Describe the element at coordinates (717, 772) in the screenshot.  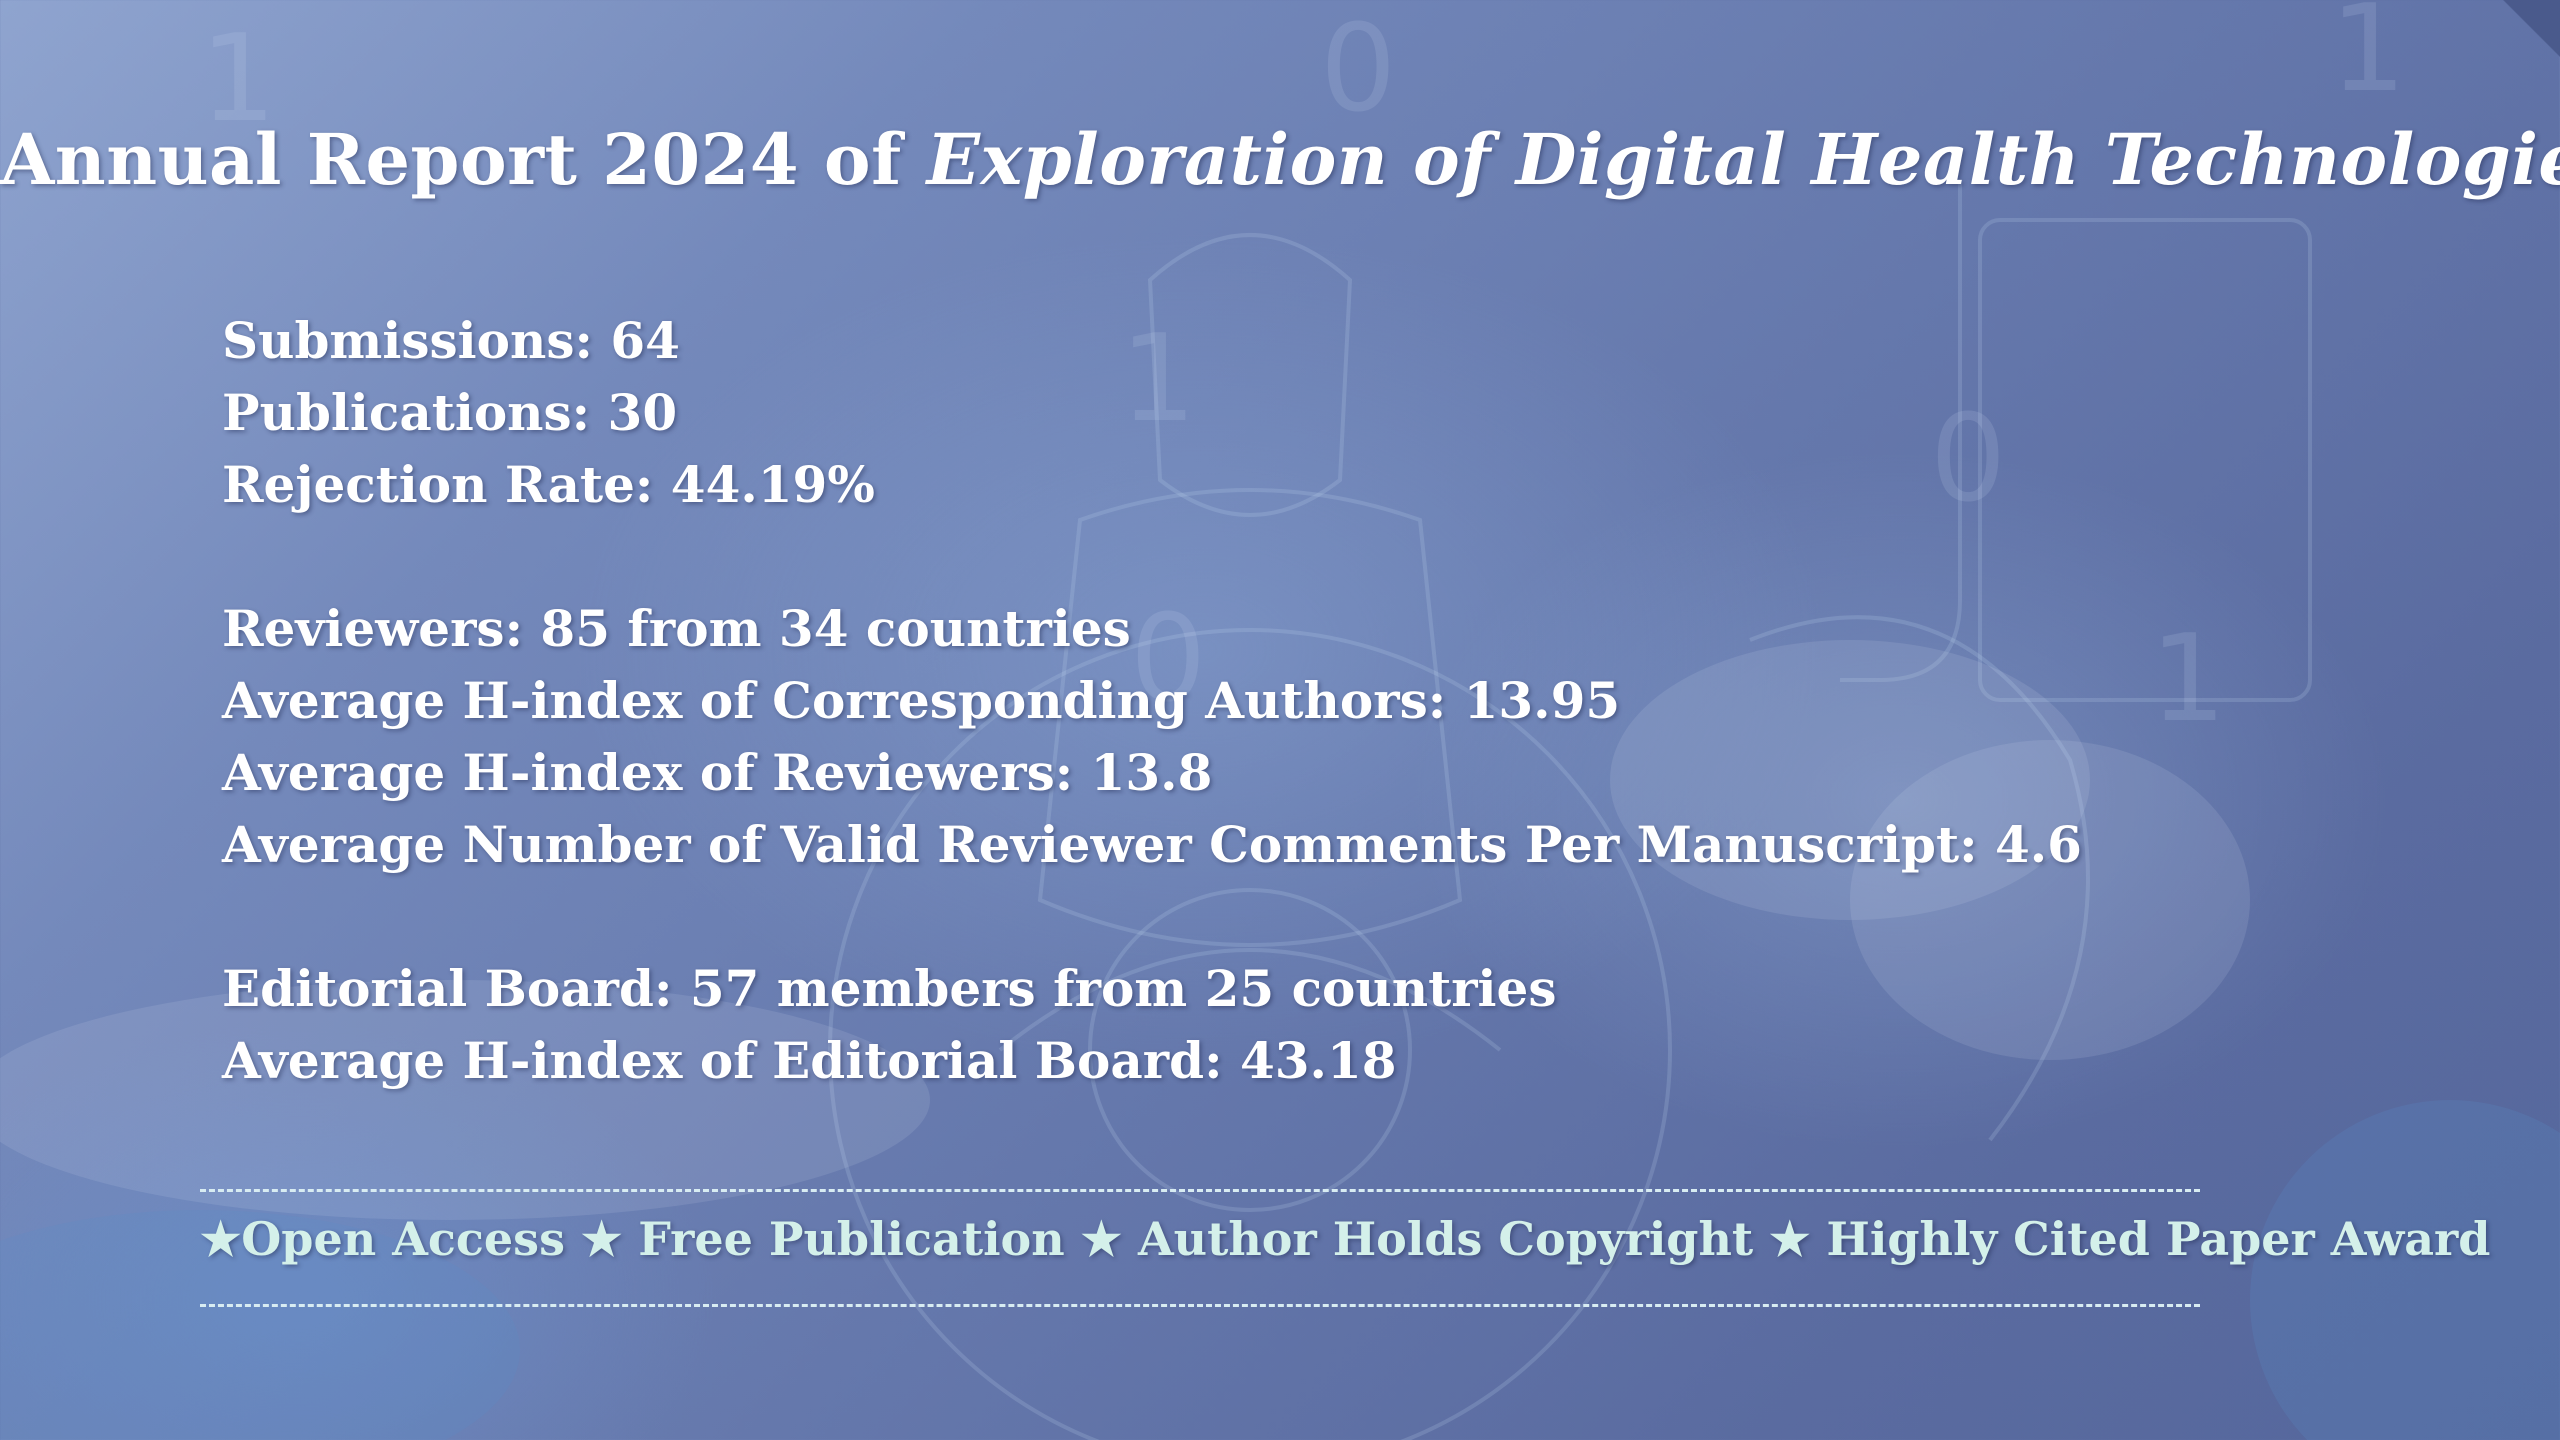
I see `stat-hindex-reviewers: Average H-index of Reviewers: 13.8` at that location.